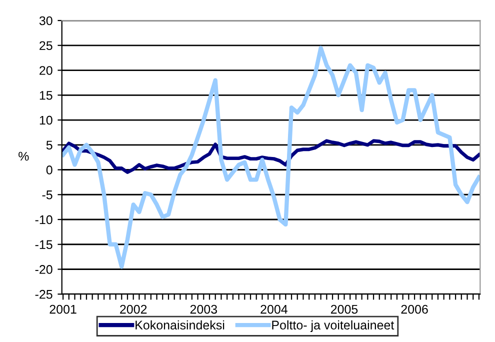  I want to click on y-tick-label: 20, so click(46, 70).